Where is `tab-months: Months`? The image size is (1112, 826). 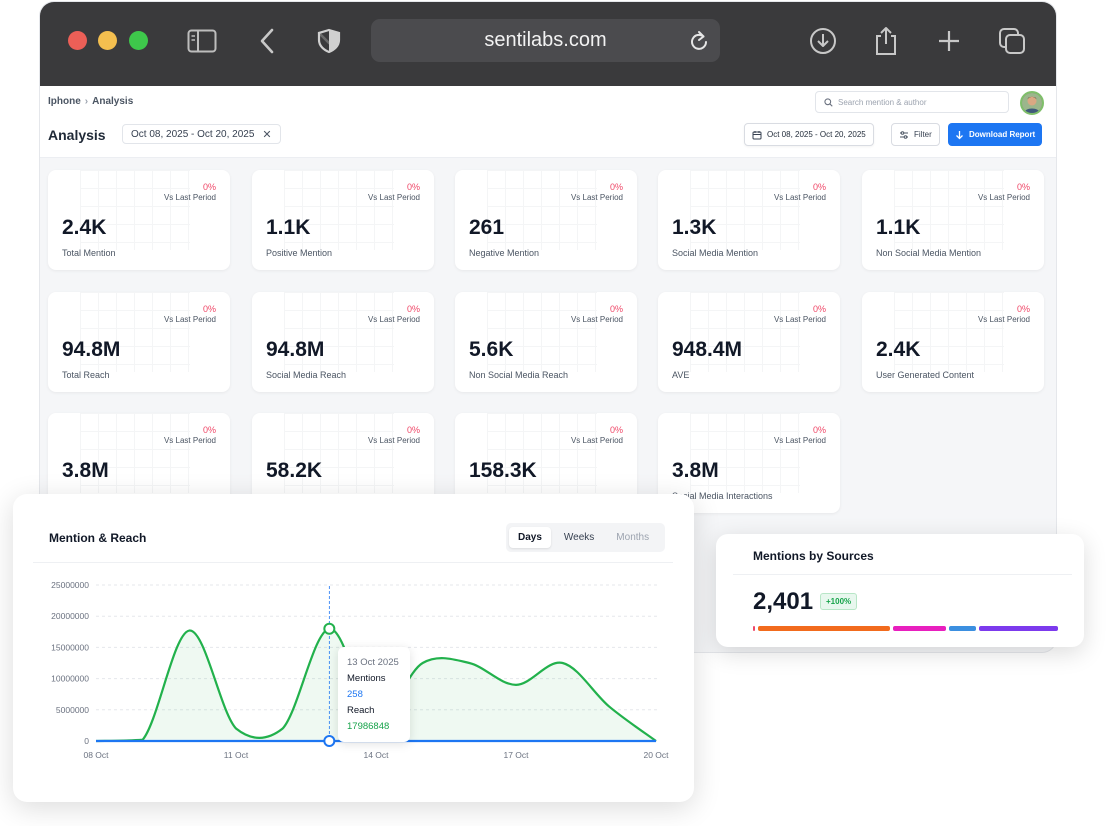
tab-months: Months is located at coordinates (633, 537).